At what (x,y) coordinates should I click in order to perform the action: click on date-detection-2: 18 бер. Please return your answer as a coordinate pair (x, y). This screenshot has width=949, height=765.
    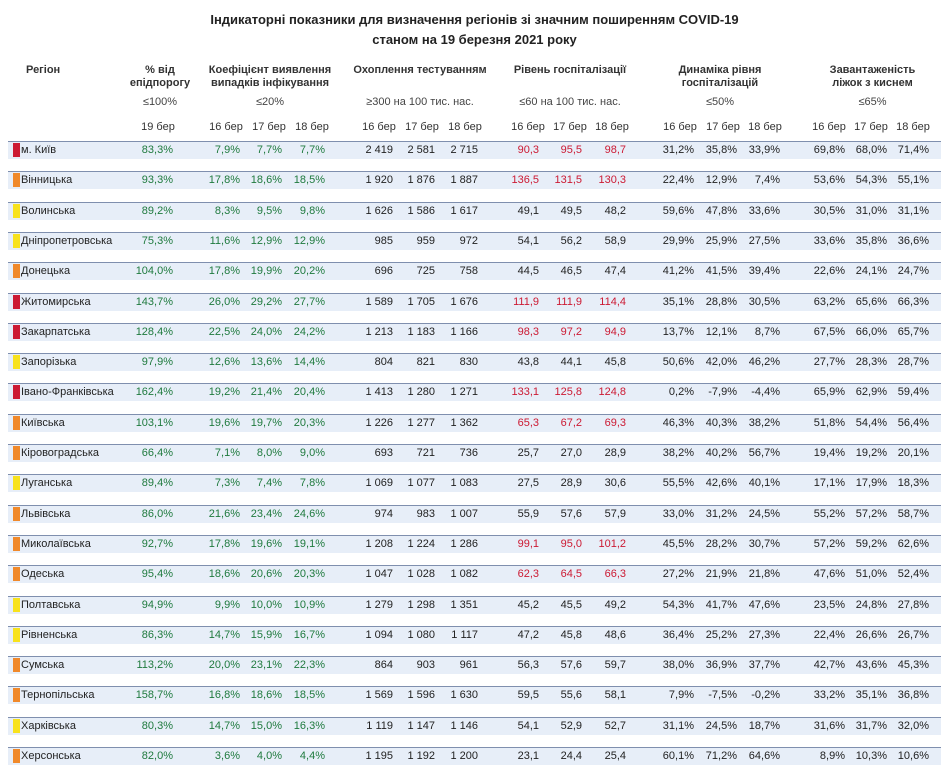
    Looking at the image, I should click on (312, 127).